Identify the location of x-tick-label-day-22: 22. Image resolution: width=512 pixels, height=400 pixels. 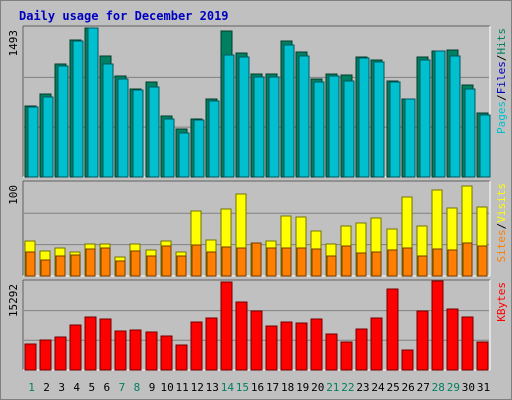
(347, 387).